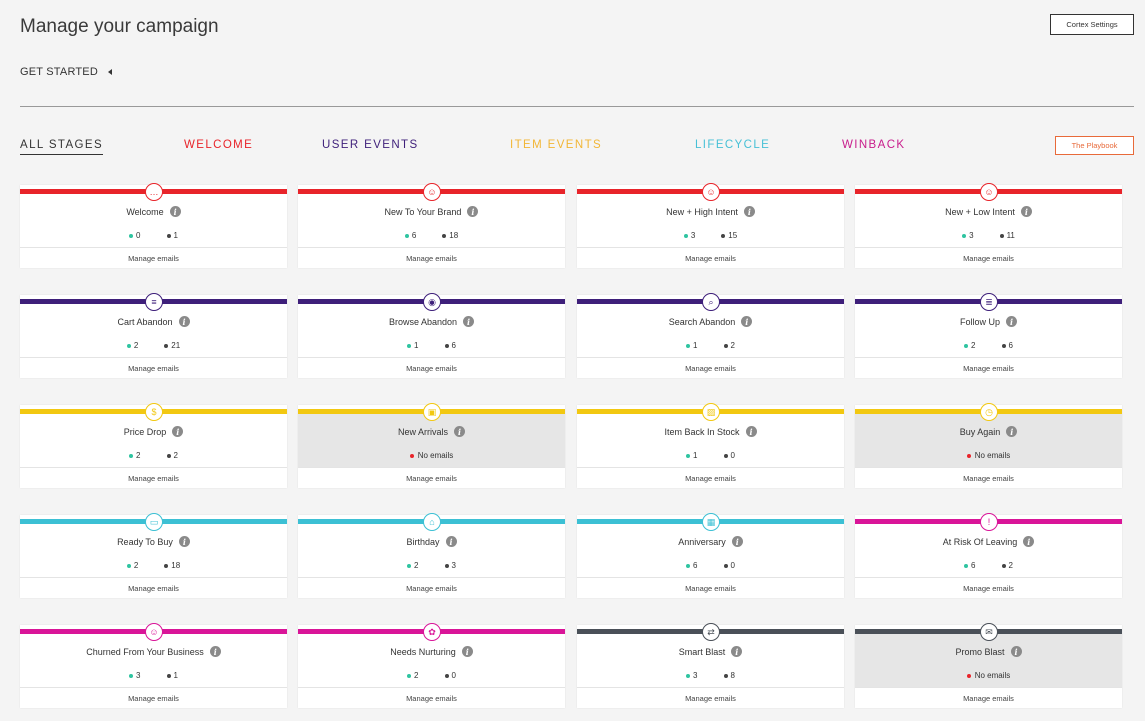 Image resolution: width=1145 pixels, height=721 pixels. I want to click on campaign-card: New Arrivals i No emails ▣ Manage emails, so click(431, 445).